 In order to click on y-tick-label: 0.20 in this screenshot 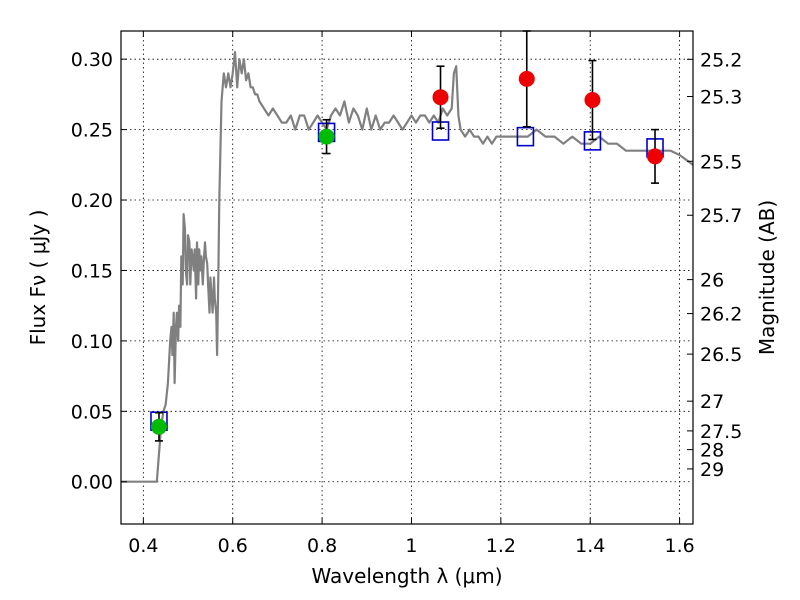, I will do `click(92, 201)`.